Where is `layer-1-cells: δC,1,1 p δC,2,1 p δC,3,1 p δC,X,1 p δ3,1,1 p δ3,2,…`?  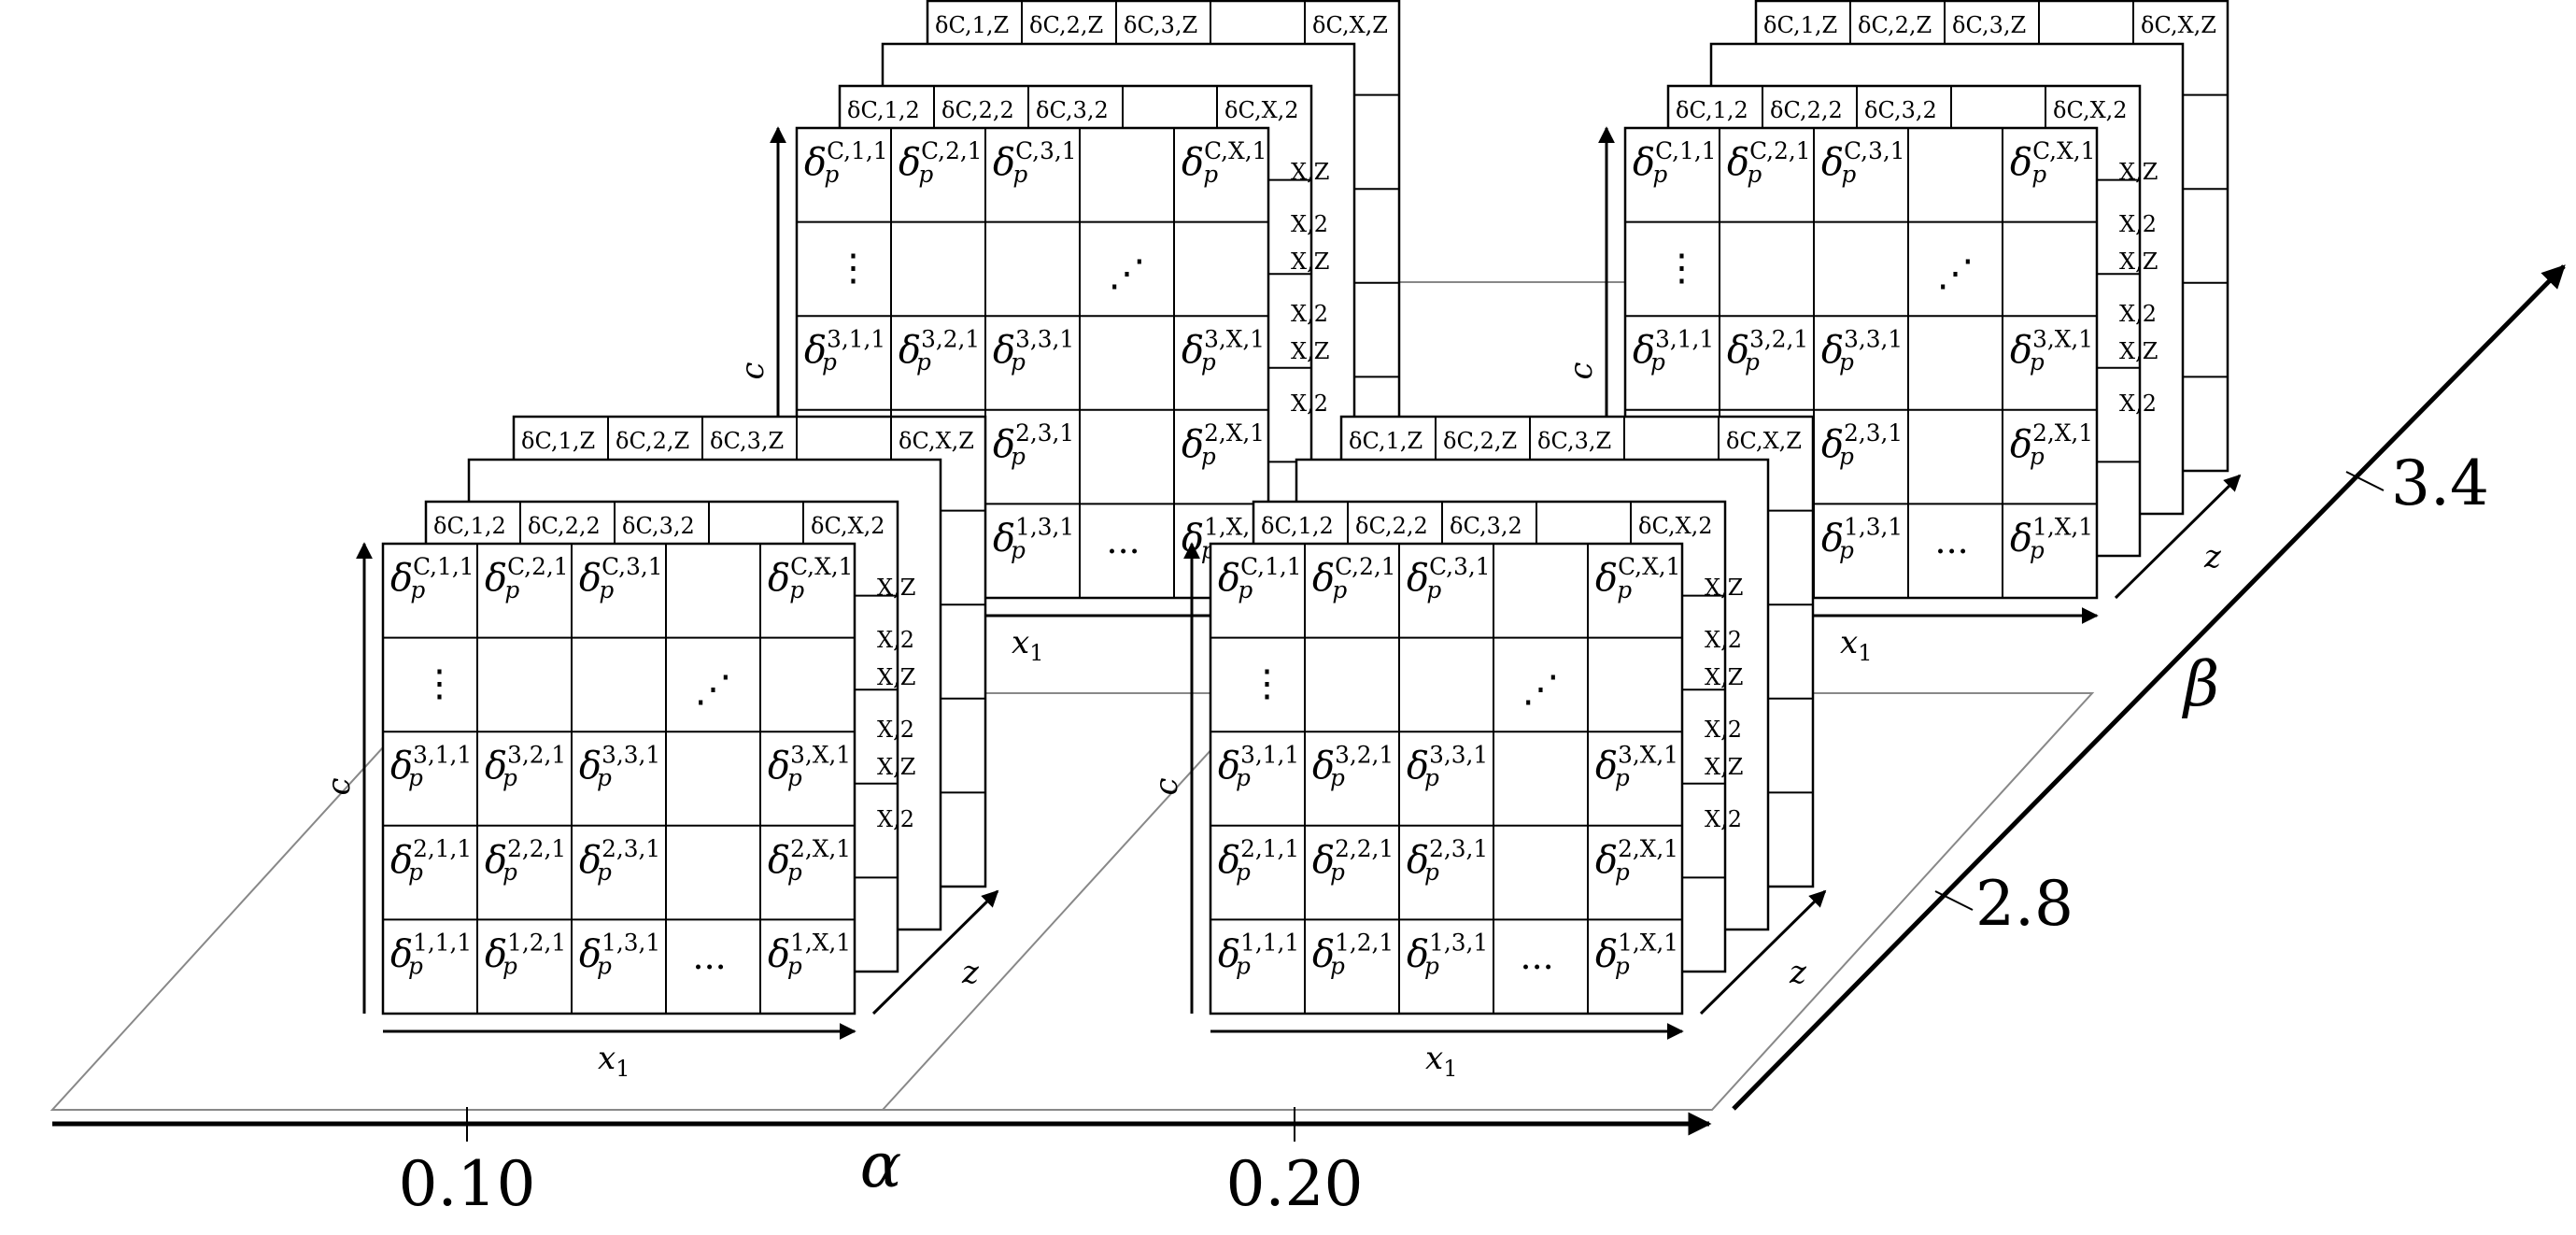 layer-1-cells: δC,1,1 p δC,2,1 p δC,3,1 p δC,X,1 p δ3,1,1 p δ3,2,… is located at coordinates (1449, 770).